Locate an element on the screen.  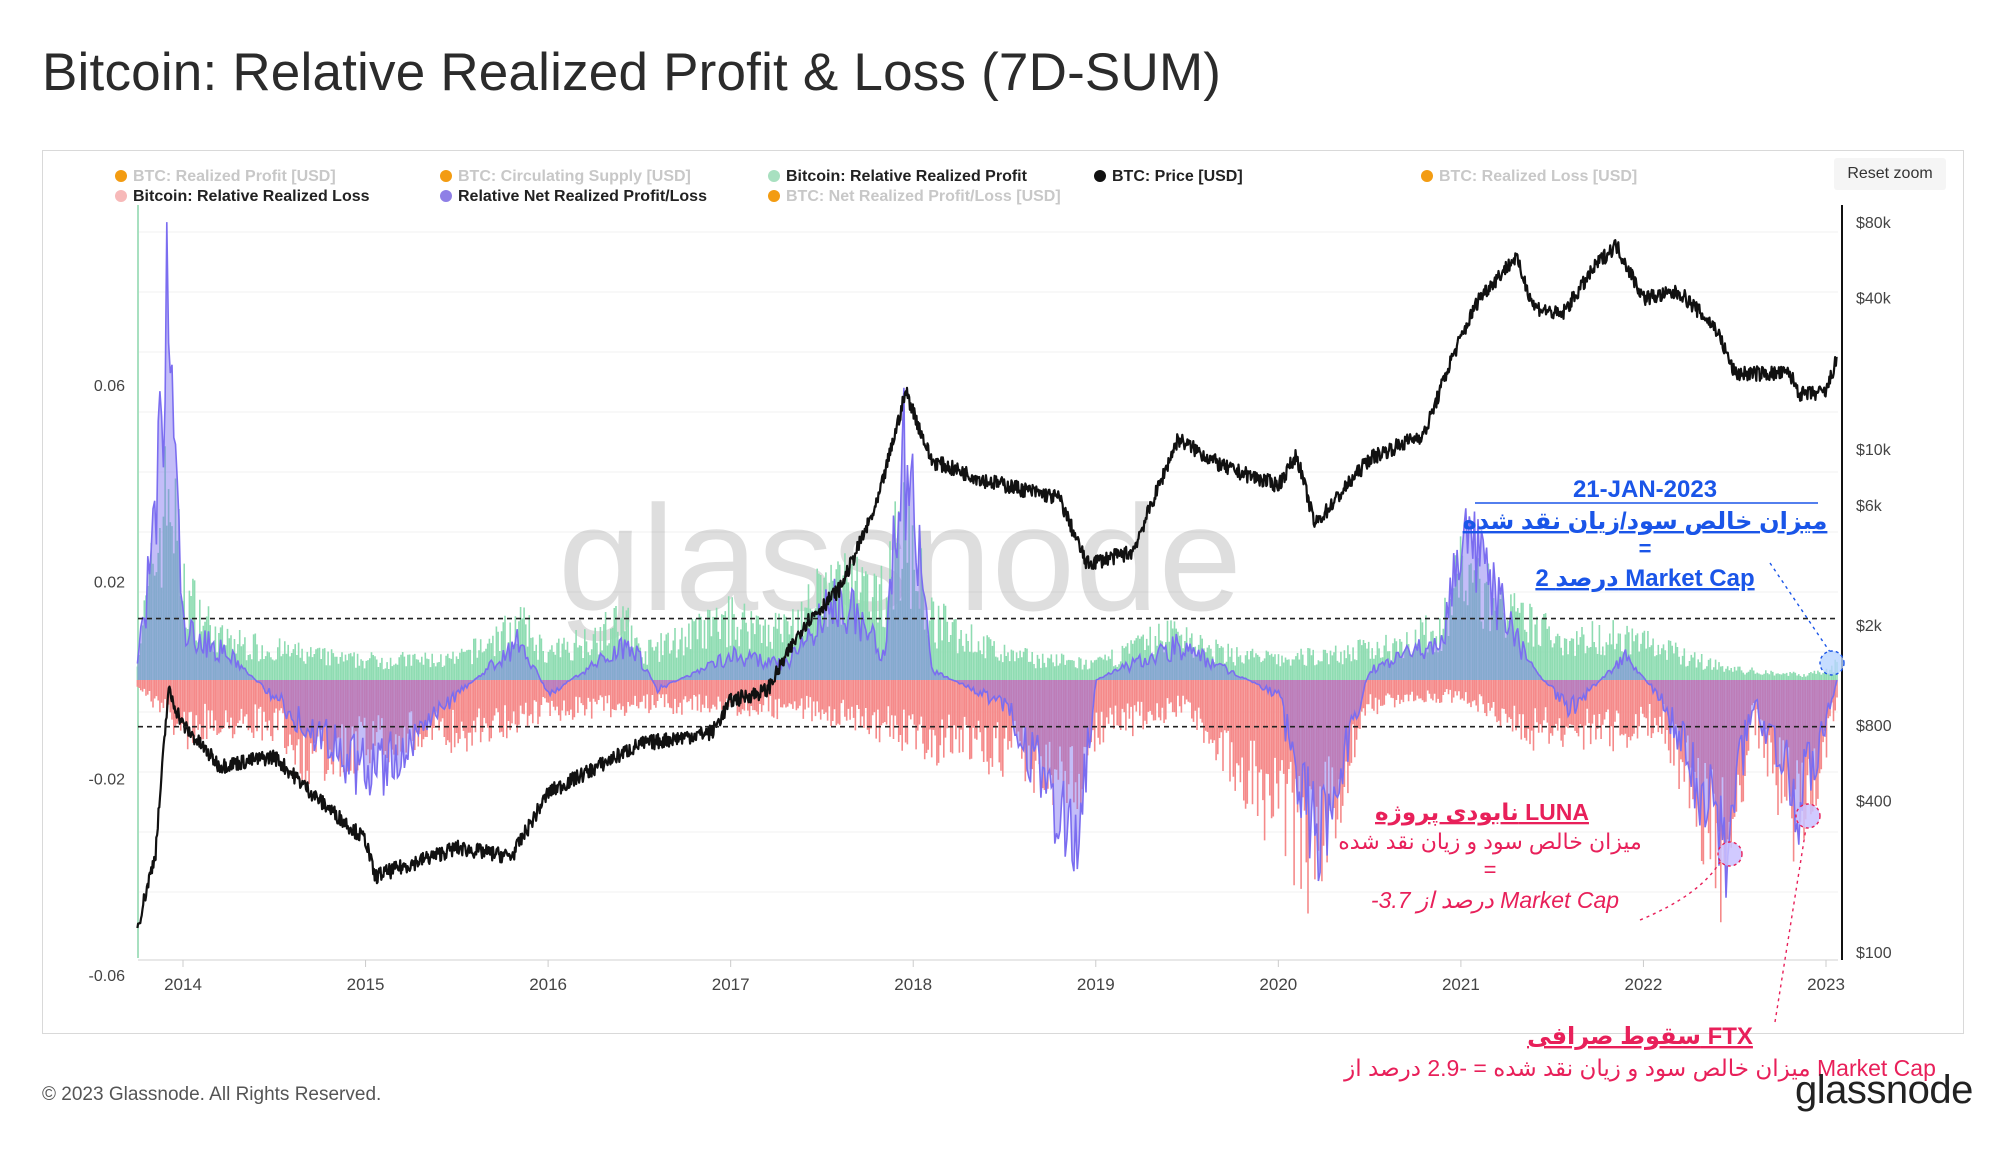
legend-item: BTC: Realized Loss [USD] is located at coordinates (1529, 177).